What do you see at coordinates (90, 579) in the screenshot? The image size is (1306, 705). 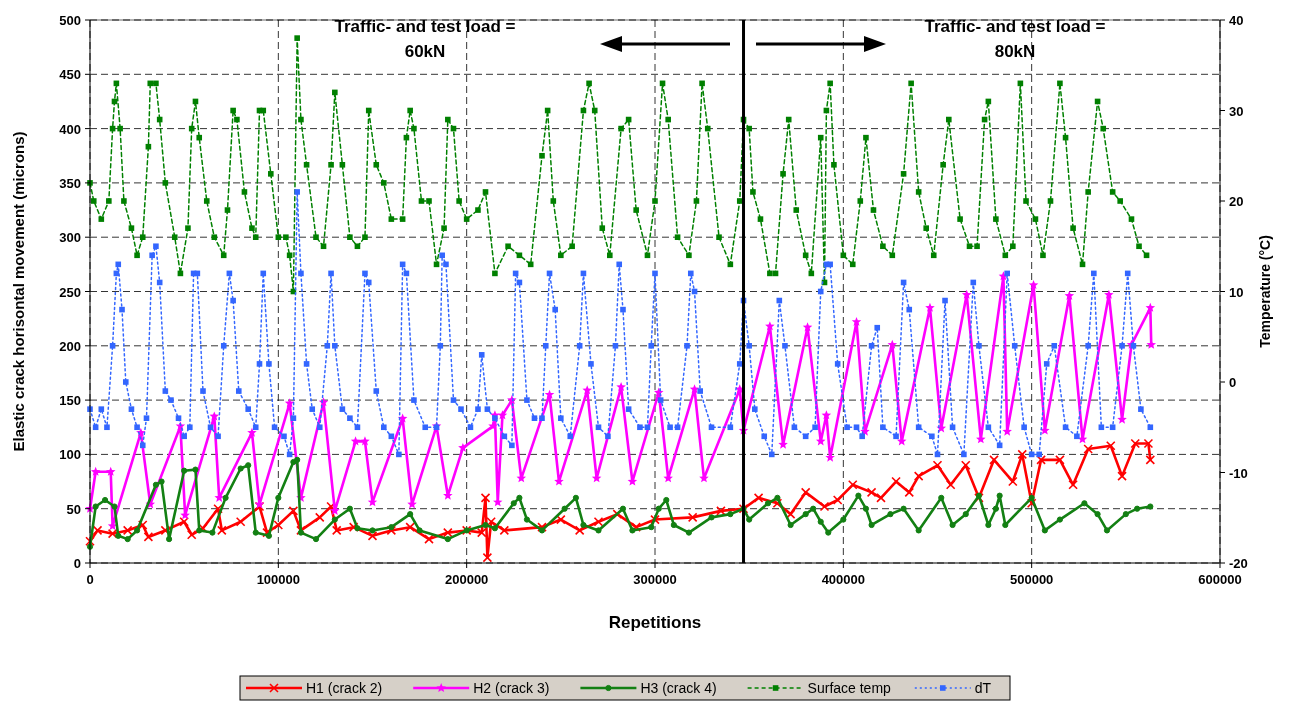 I see `x-tick-label: 0` at bounding box center [90, 579].